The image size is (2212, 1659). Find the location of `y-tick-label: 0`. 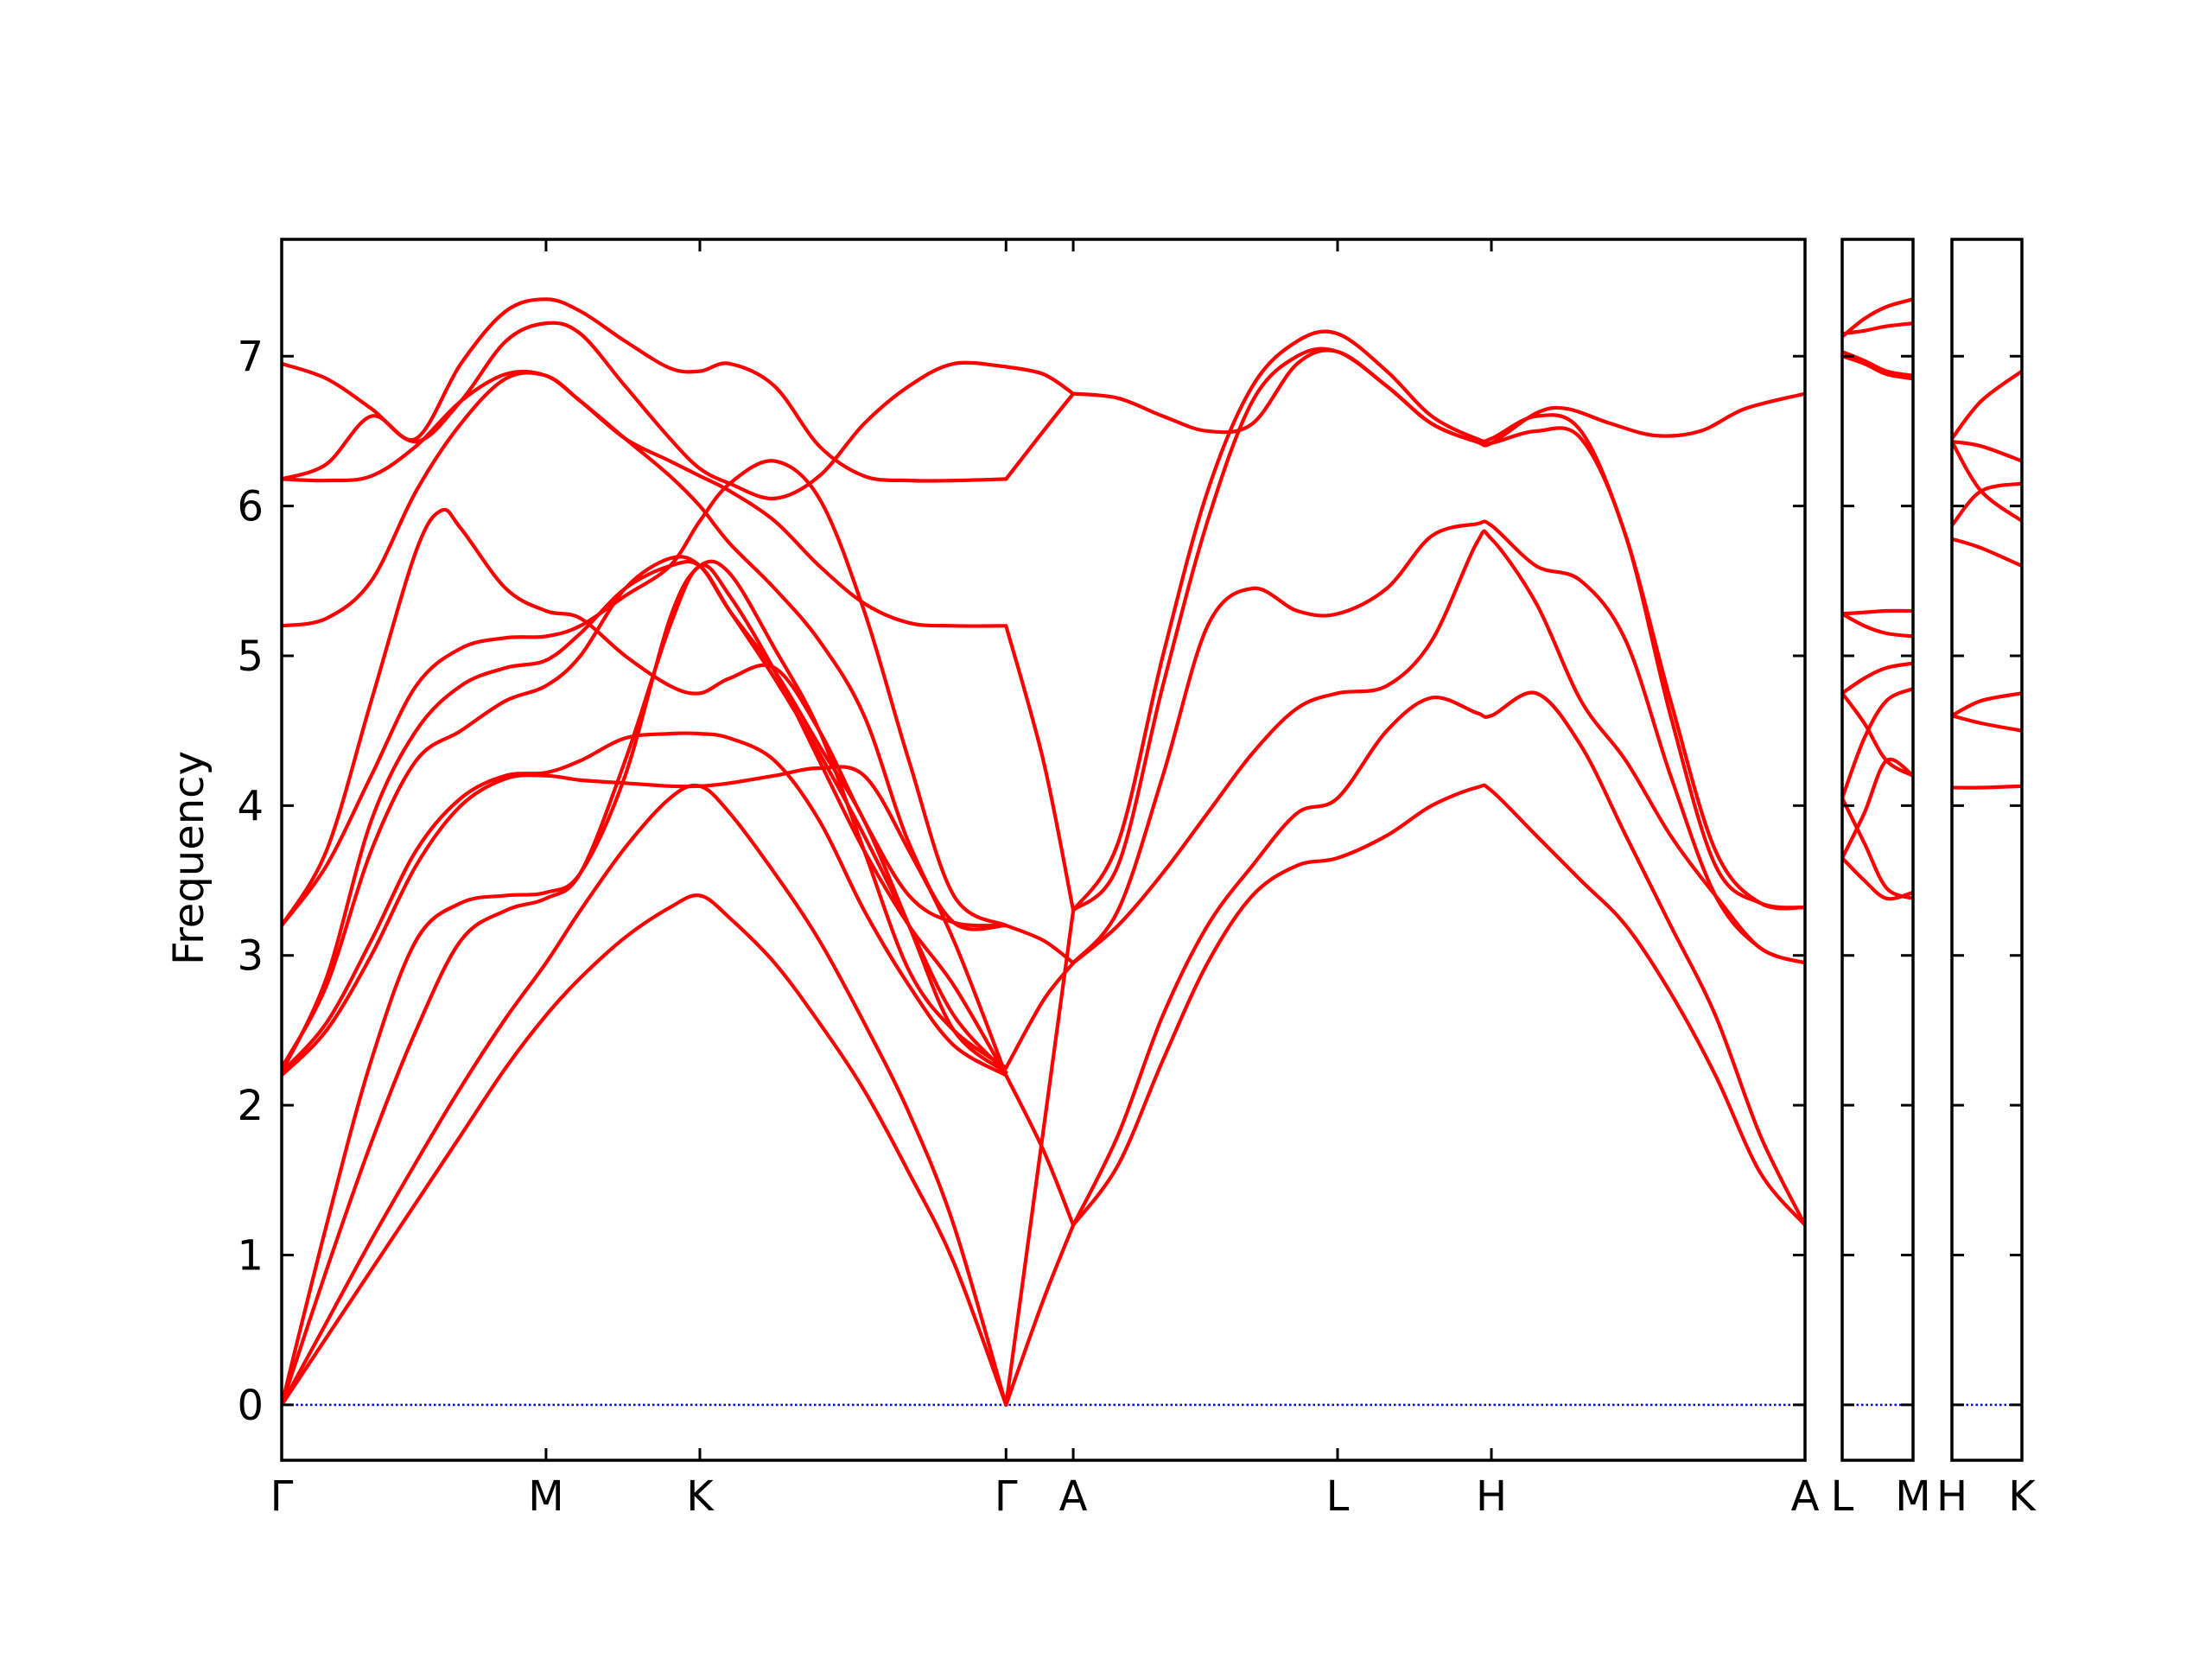

y-tick-label: 0 is located at coordinates (250, 1406).